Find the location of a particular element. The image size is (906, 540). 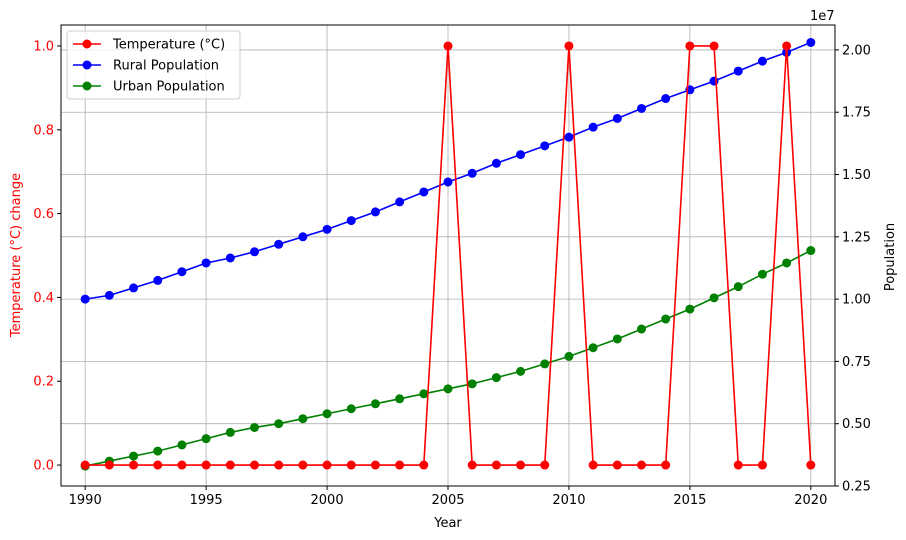

left-y-tick-label: 0.8 is located at coordinates (43, 130).